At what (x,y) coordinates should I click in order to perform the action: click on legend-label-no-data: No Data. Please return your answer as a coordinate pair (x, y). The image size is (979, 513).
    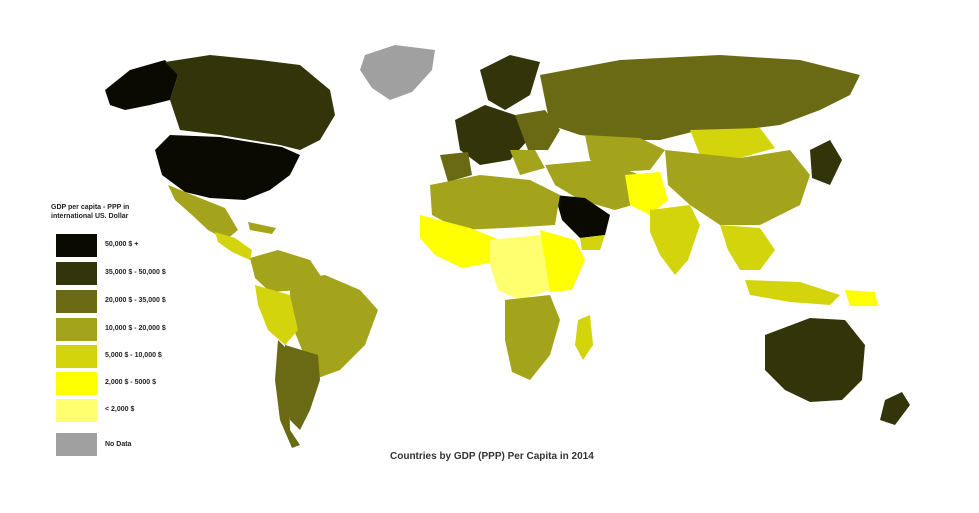
    Looking at the image, I should click on (118, 444).